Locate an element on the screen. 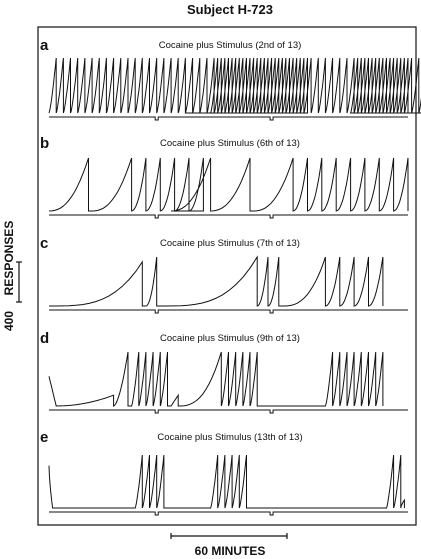  panel-label: c is located at coordinates (44, 243).